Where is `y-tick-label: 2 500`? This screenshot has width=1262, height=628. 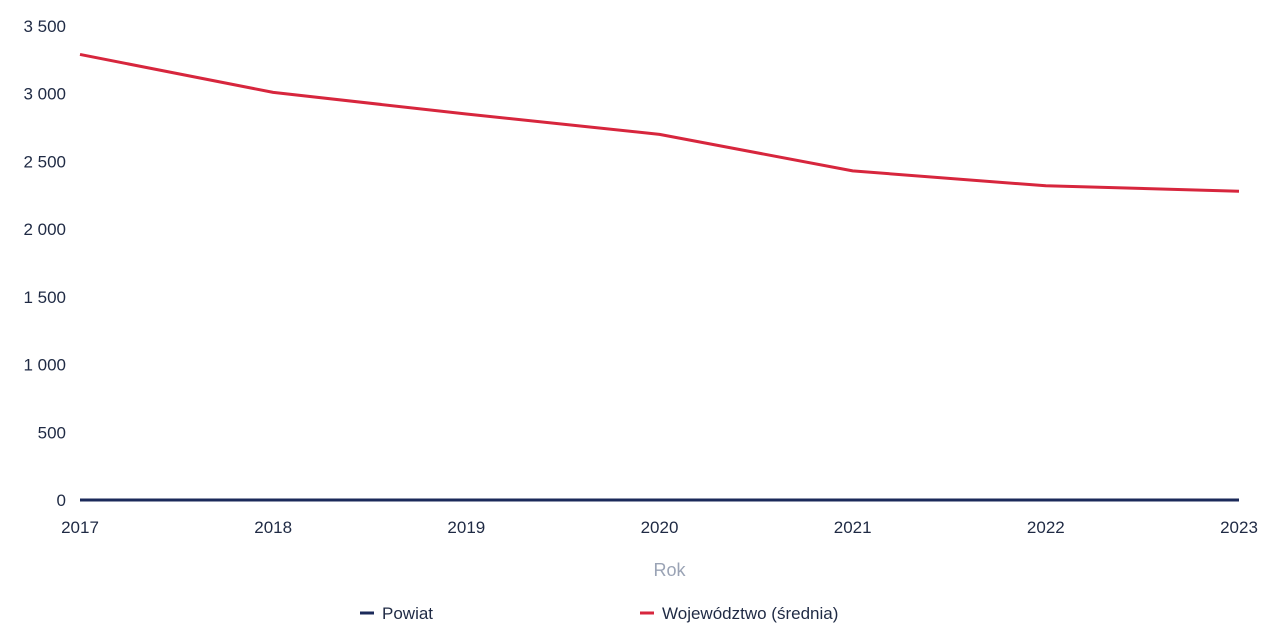 y-tick-label: 2 500 is located at coordinates (44, 161).